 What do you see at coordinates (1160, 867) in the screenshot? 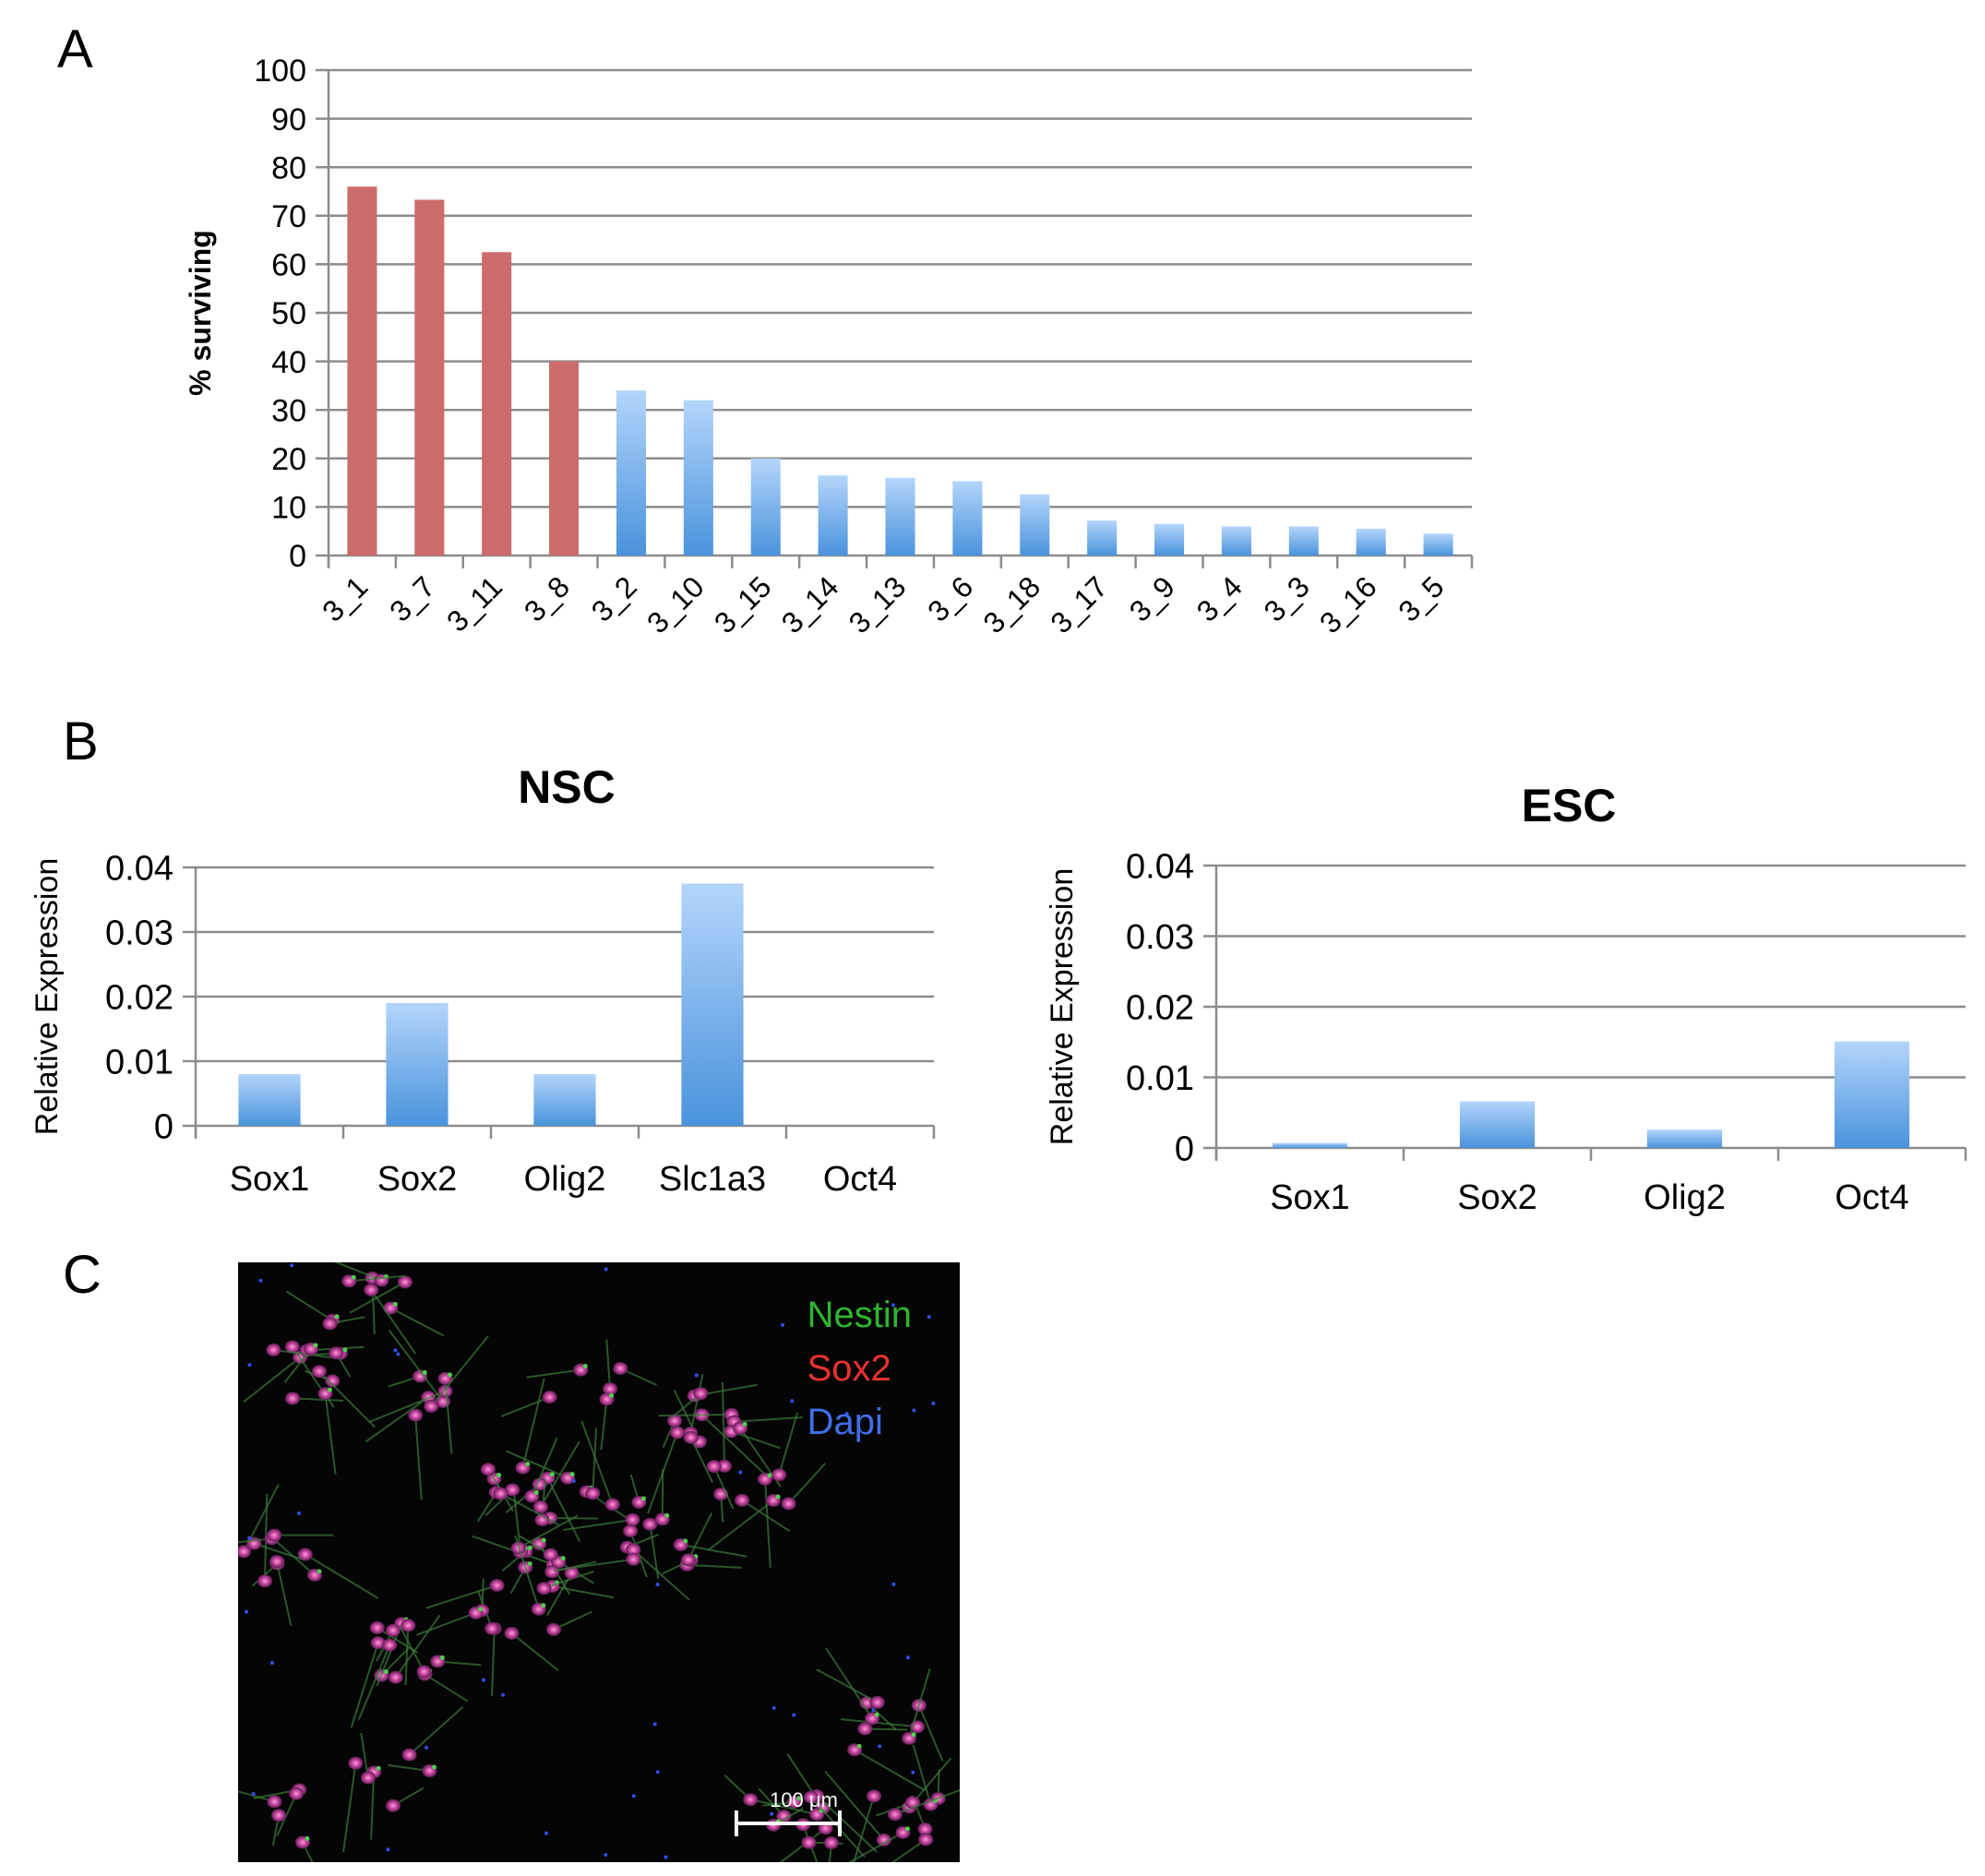
I see `y-tick-label: 0.04` at bounding box center [1160, 867].